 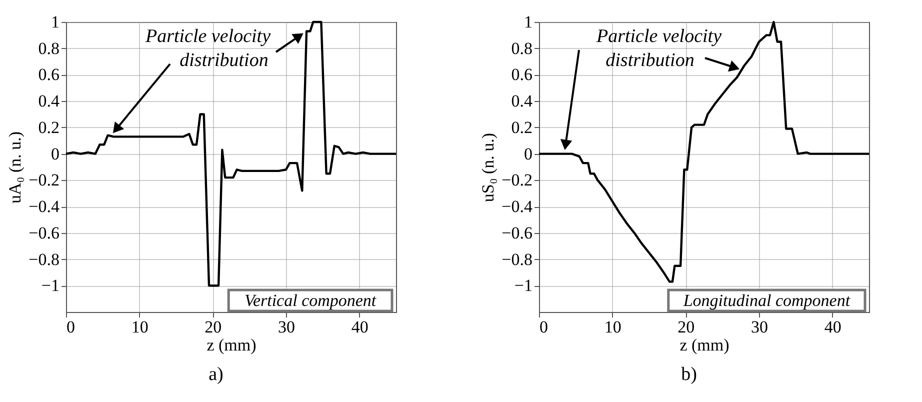 I want to click on text: b), so click(x=689, y=374).